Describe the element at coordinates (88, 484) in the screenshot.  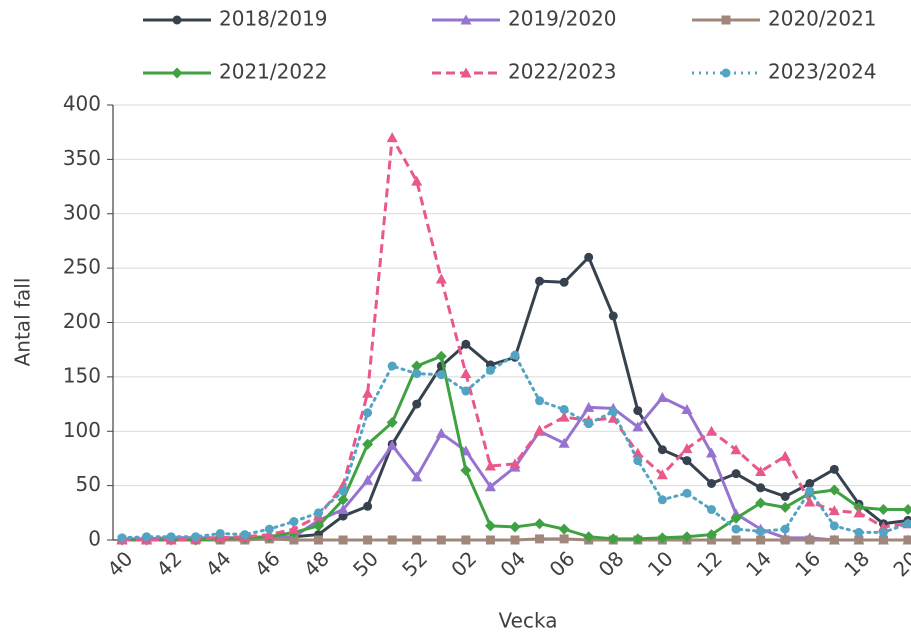
I see `y-tick-label: 50` at that location.